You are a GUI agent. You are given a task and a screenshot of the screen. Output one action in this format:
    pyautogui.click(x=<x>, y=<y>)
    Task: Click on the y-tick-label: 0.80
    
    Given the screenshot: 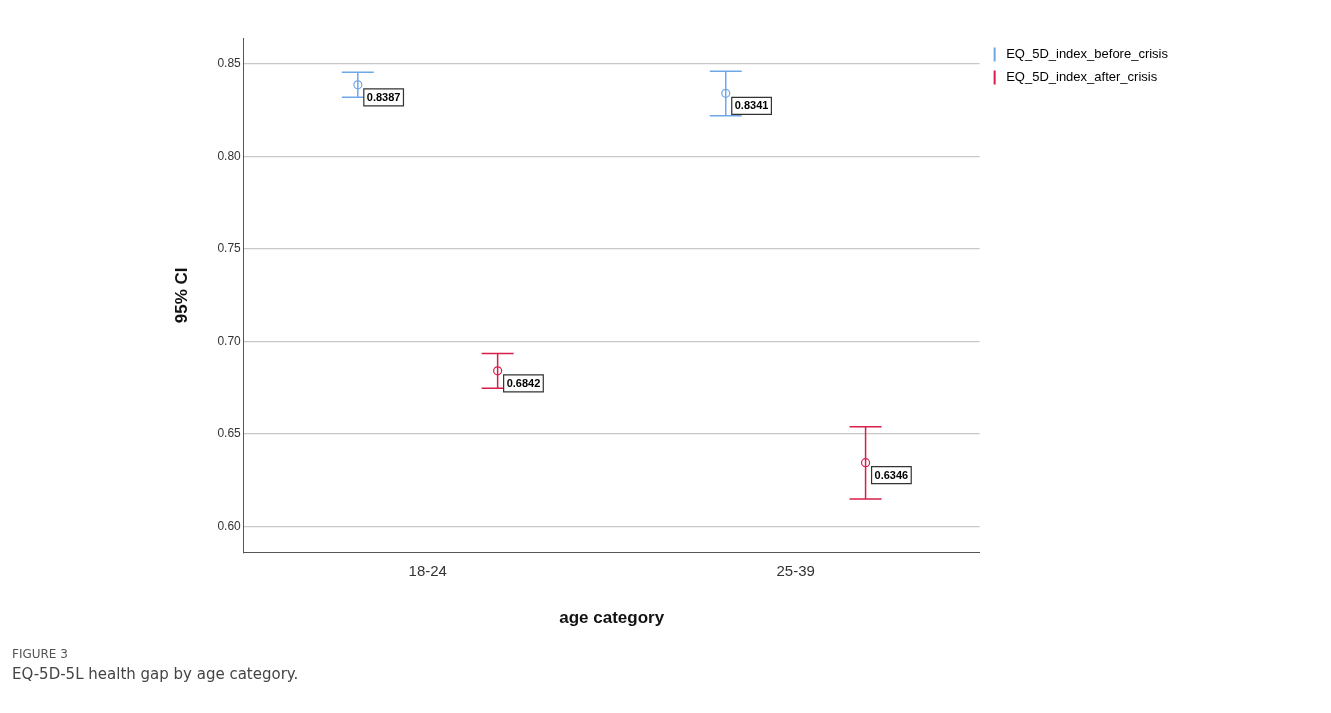 What is the action you would take?
    pyautogui.click(x=229, y=155)
    